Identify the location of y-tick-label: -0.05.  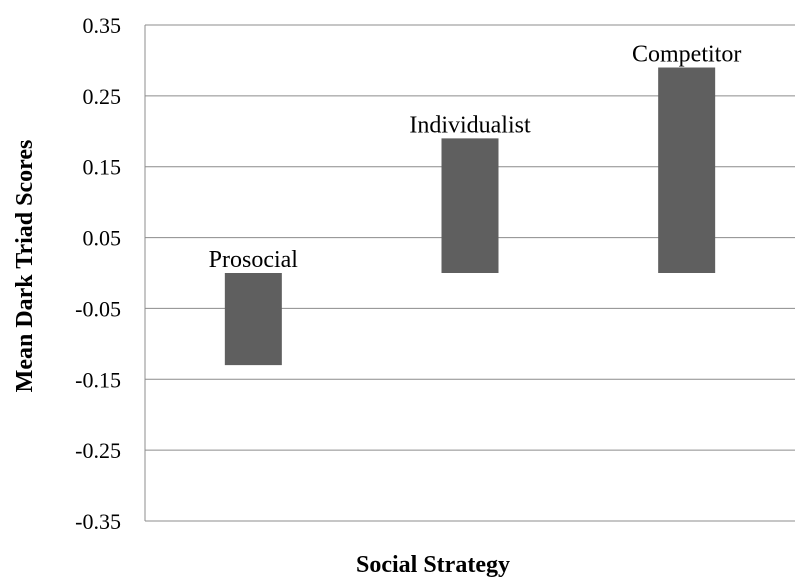
(98, 308).